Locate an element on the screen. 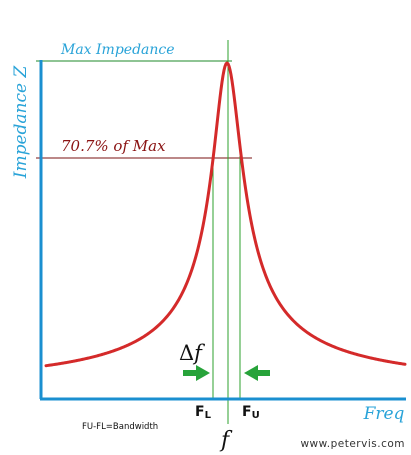  fl-label-main: F is located at coordinates (200, 412).